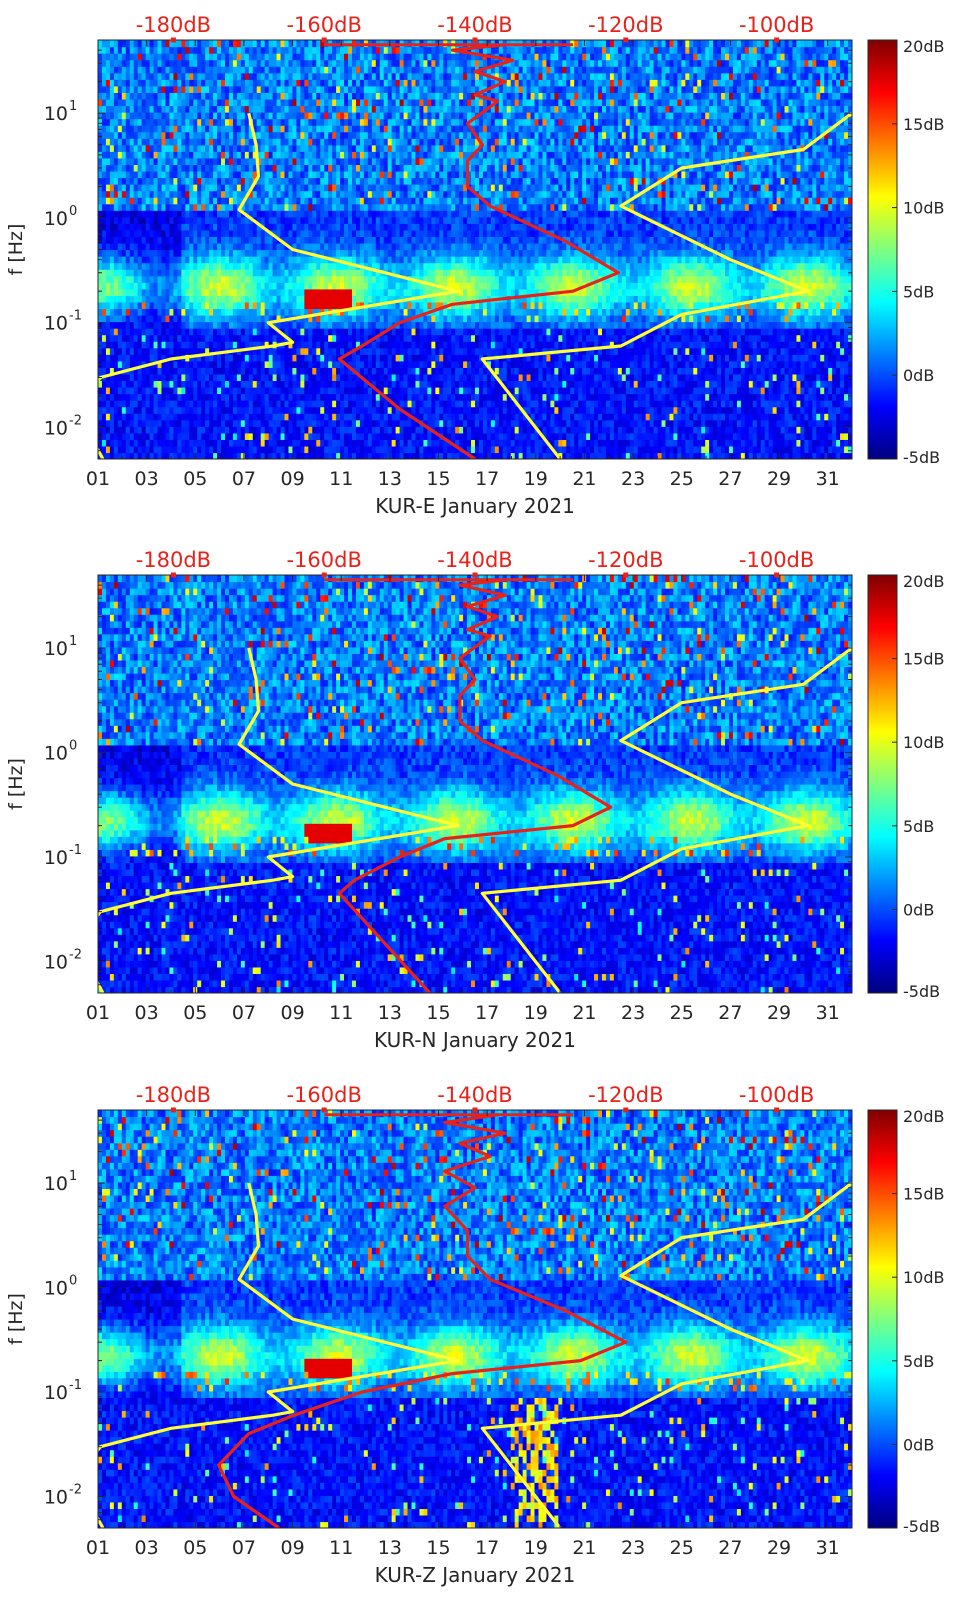  I want to click on x-axis-label: KUR-E January 2021, so click(475, 506).